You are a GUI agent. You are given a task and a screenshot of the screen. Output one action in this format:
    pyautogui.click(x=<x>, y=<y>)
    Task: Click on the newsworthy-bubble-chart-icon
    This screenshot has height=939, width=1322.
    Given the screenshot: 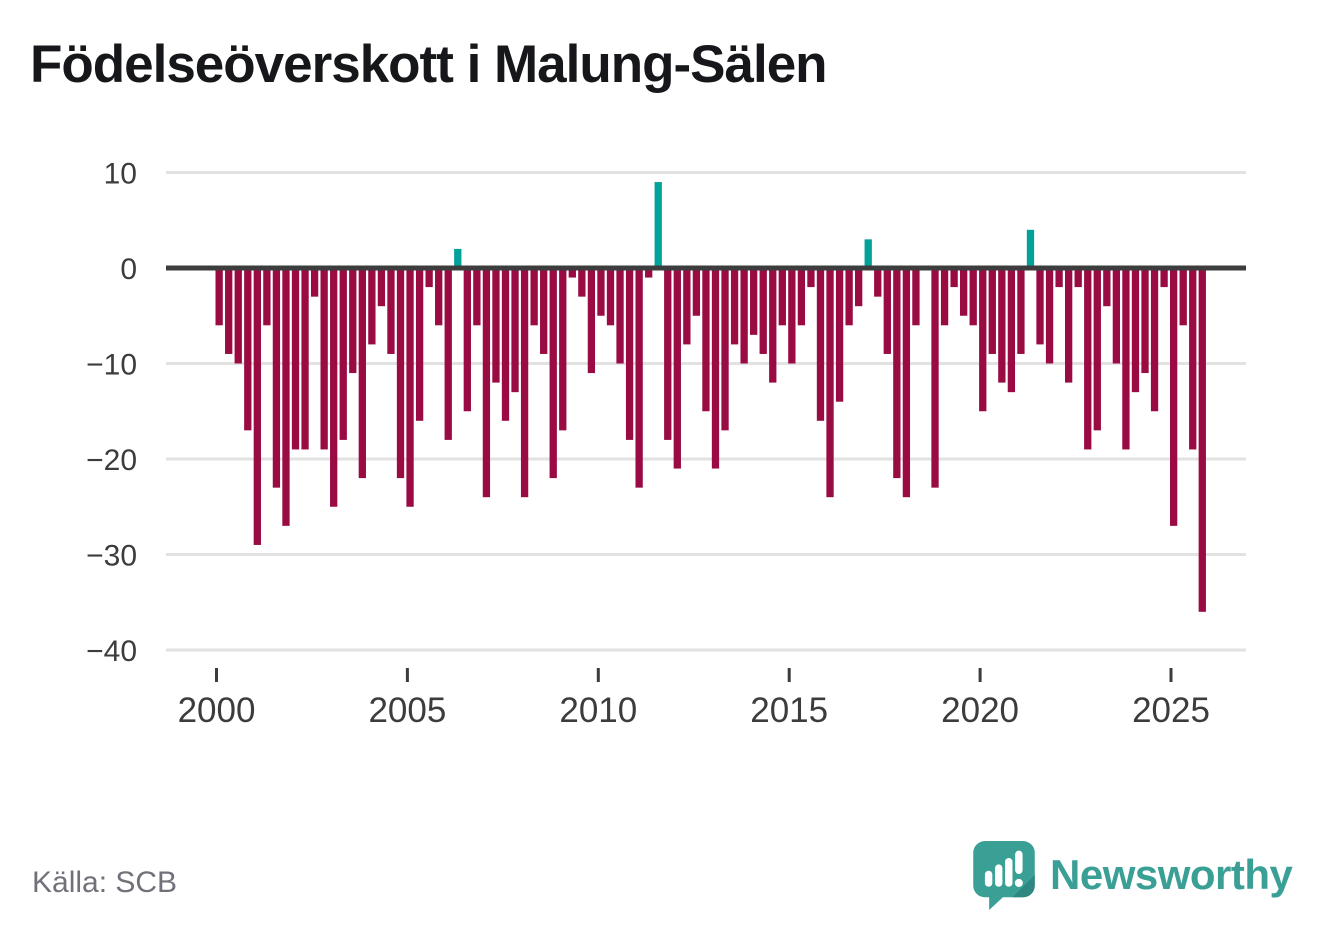 What is the action you would take?
    pyautogui.click(x=1004, y=875)
    